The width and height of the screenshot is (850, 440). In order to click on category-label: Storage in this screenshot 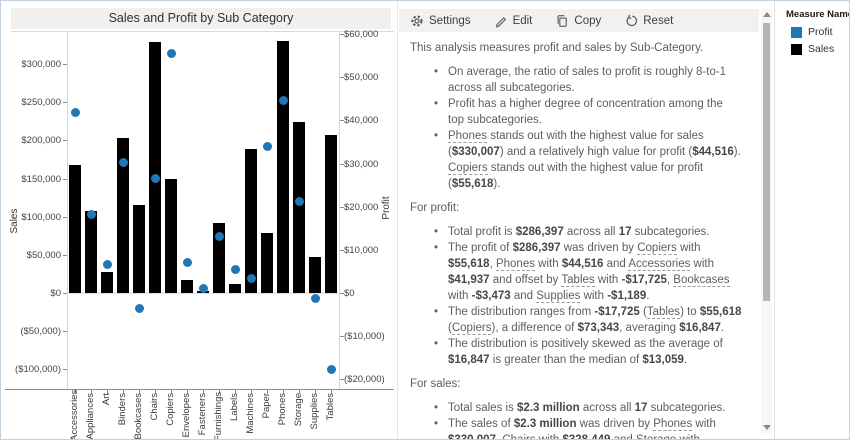, I will do `click(298, 410)`.